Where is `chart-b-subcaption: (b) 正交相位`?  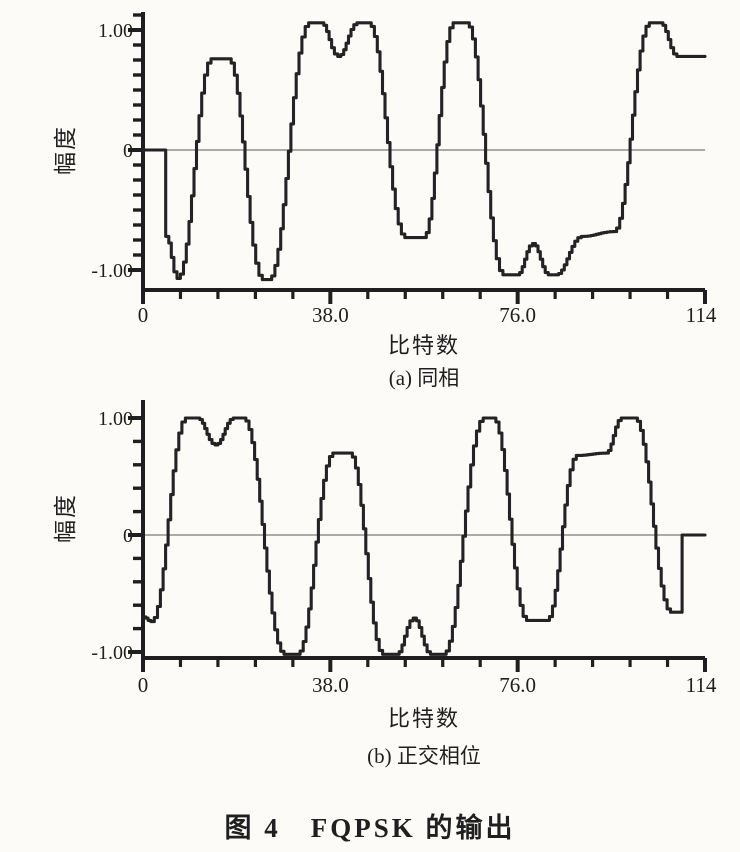 chart-b-subcaption: (b) 正交相位 is located at coordinates (424, 756).